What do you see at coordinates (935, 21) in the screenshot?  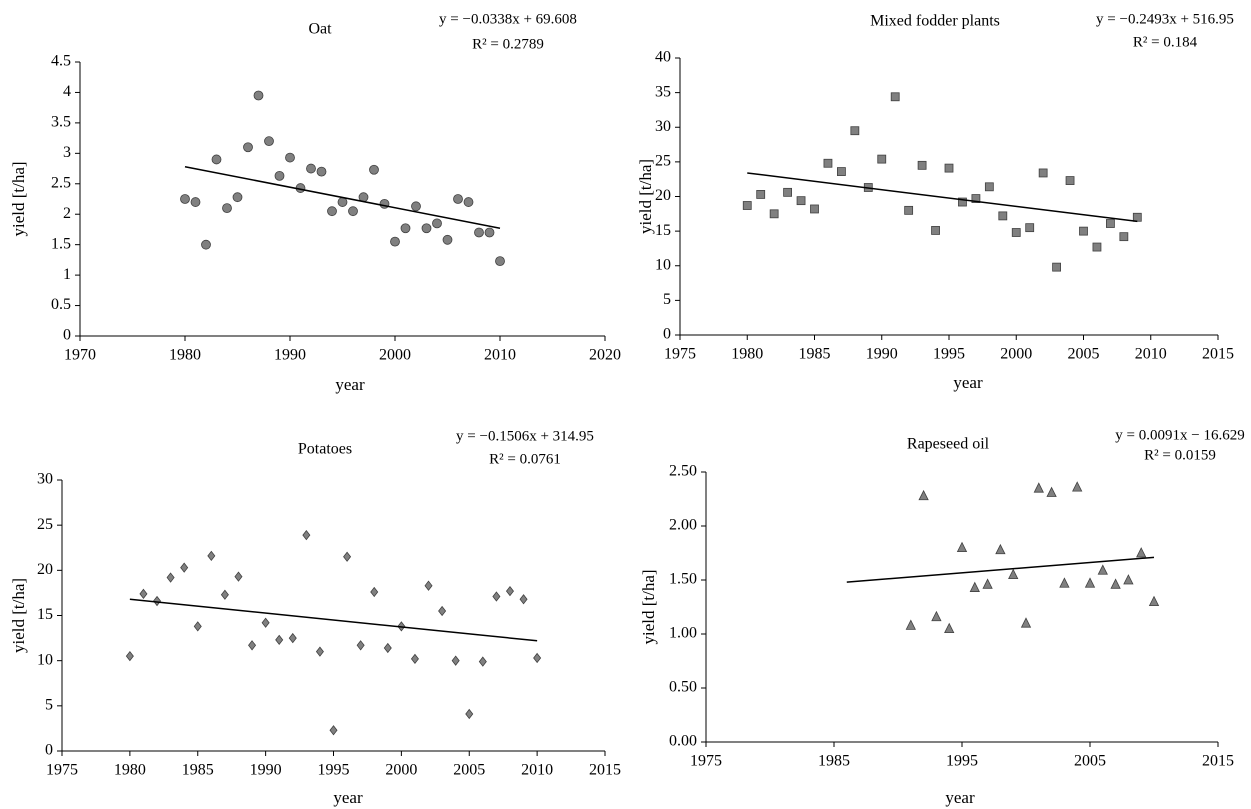 I see `chart-title: Mixed fodder plants` at bounding box center [935, 21].